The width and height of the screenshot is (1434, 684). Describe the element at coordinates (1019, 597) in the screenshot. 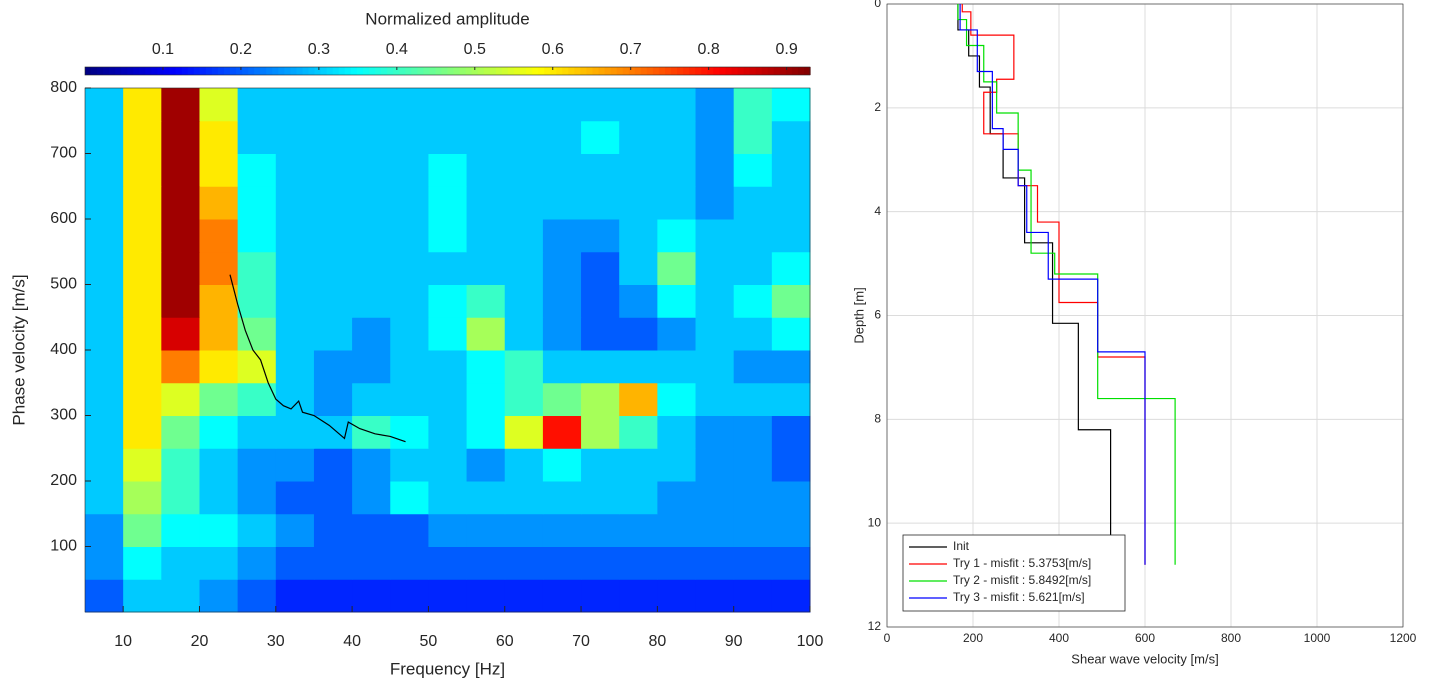

I see `legend-label: Try 3 - misfit : 5.621[m/s]` at that location.